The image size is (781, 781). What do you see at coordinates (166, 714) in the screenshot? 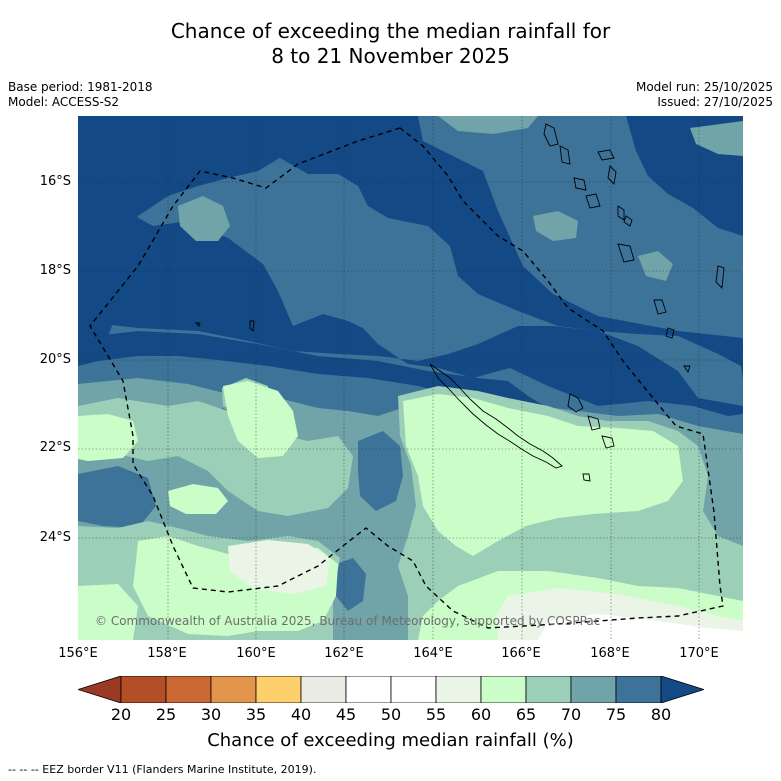
I see `colorbar-tick-25: 25` at bounding box center [166, 714].